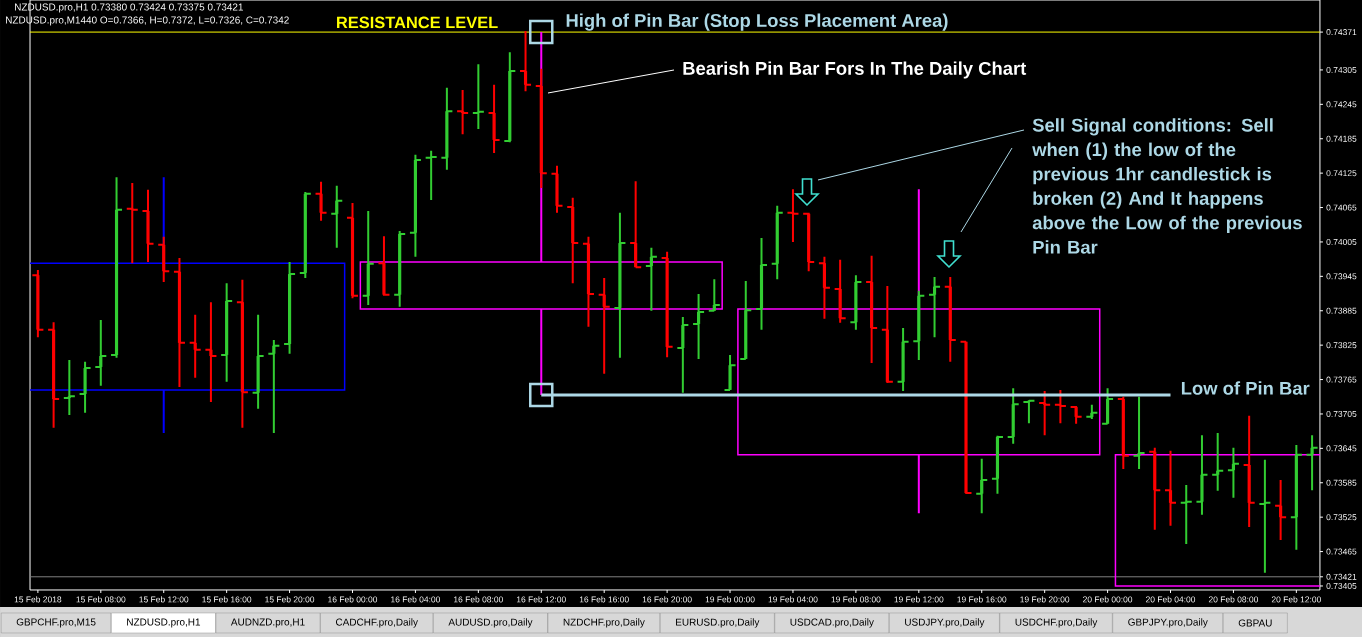  Describe the element at coordinates (793, 599) in the screenshot. I see `x-tick-label: 19 Feb 04:00` at that location.